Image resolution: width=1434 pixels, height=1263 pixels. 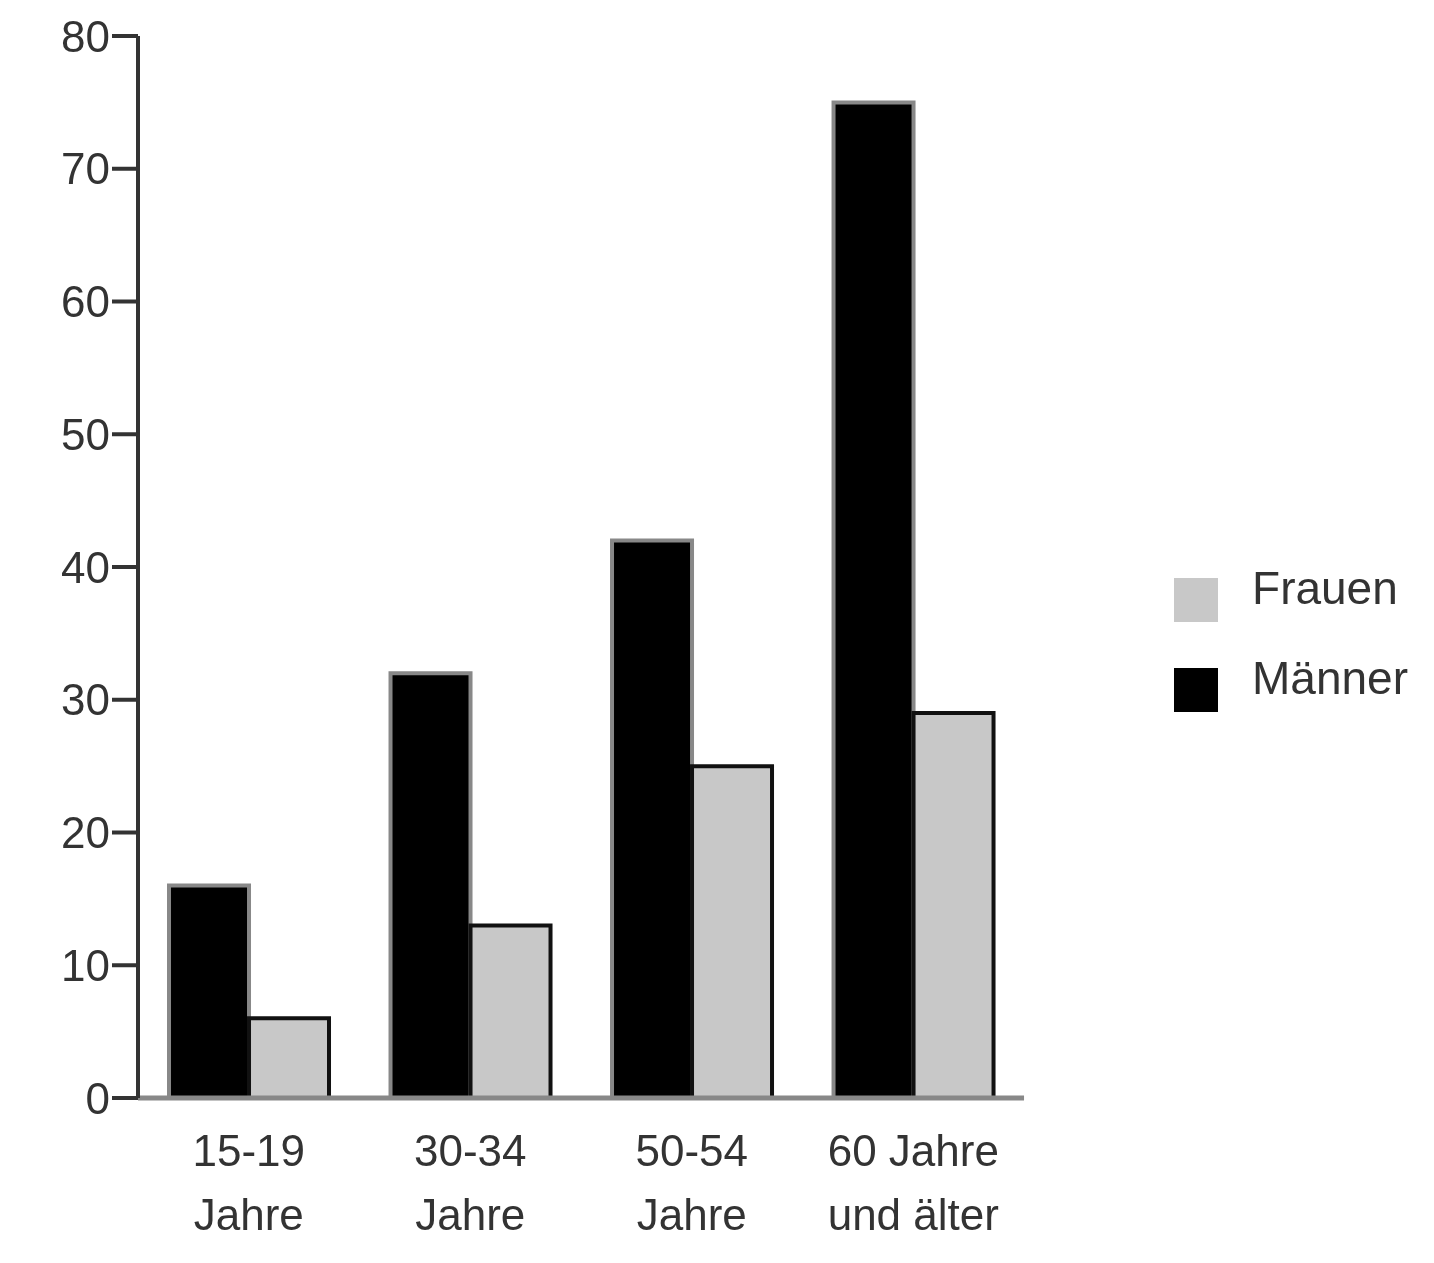 I want to click on x-tick-label: 60 Jahre und älter, so click(x=913, y=1182).